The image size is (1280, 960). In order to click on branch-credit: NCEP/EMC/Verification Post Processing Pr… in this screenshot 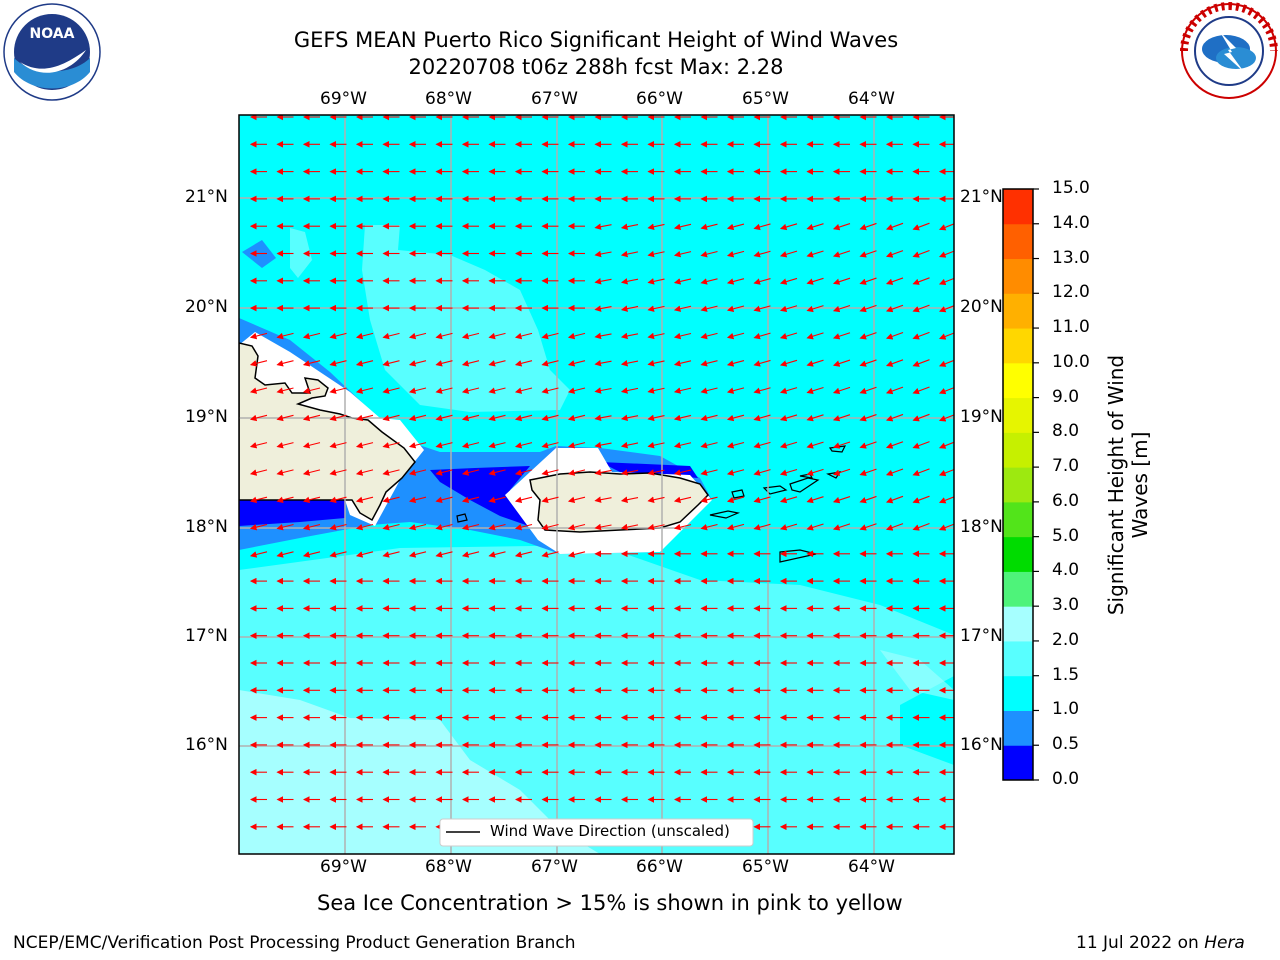, I will do `click(294, 943)`.